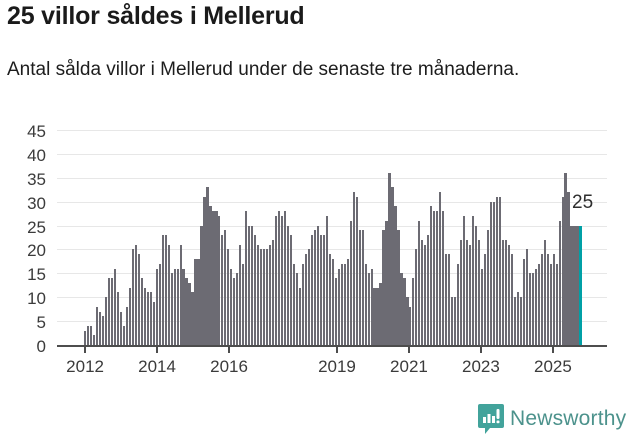  What do you see at coordinates (36, 227) in the screenshot?
I see `y-tick-label-25: 25` at bounding box center [36, 227].